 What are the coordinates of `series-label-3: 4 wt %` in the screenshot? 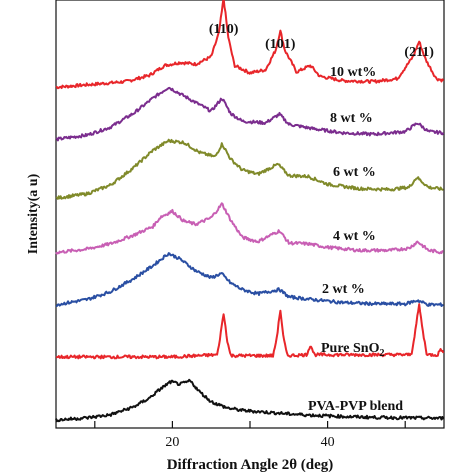 It's located at (354, 236).